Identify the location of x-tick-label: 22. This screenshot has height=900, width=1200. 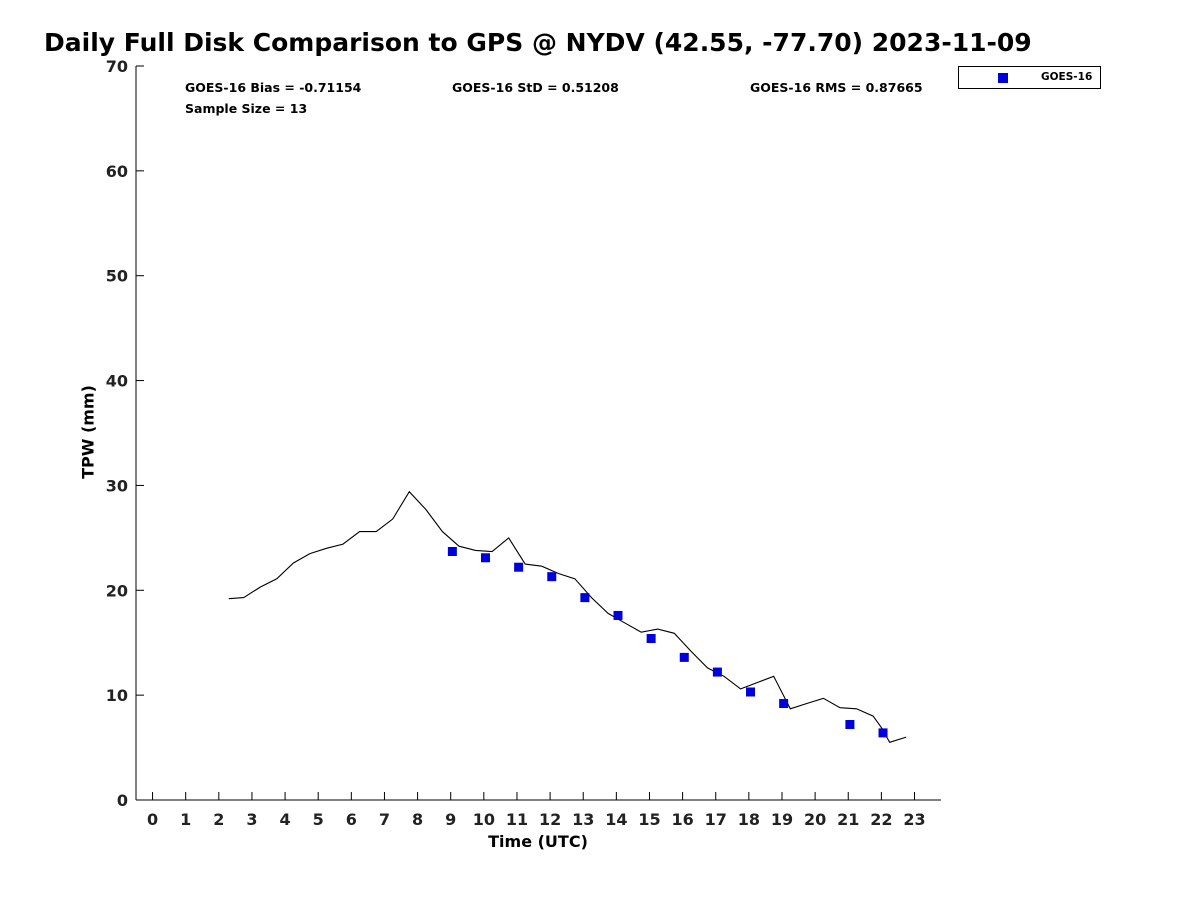
(881, 819).